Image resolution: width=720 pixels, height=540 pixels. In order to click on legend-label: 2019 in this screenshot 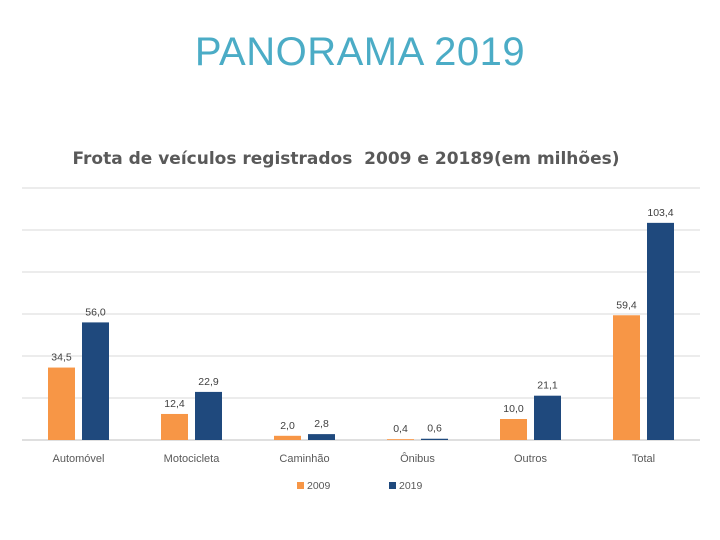, I will do `click(411, 486)`.